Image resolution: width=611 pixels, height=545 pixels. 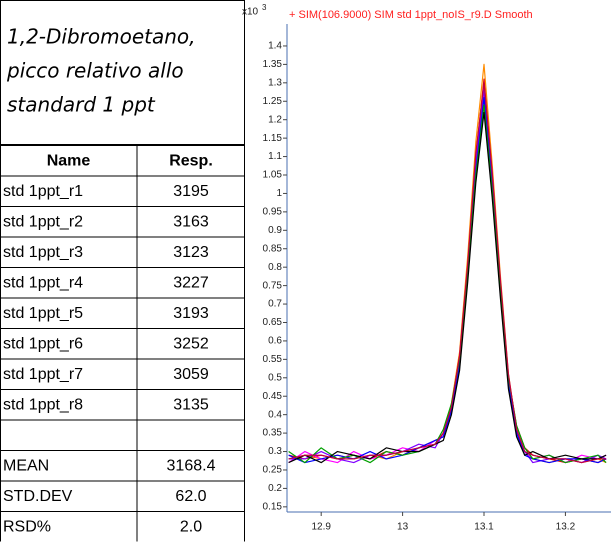 I want to click on x-tick-label: 13.2, so click(x=566, y=527).